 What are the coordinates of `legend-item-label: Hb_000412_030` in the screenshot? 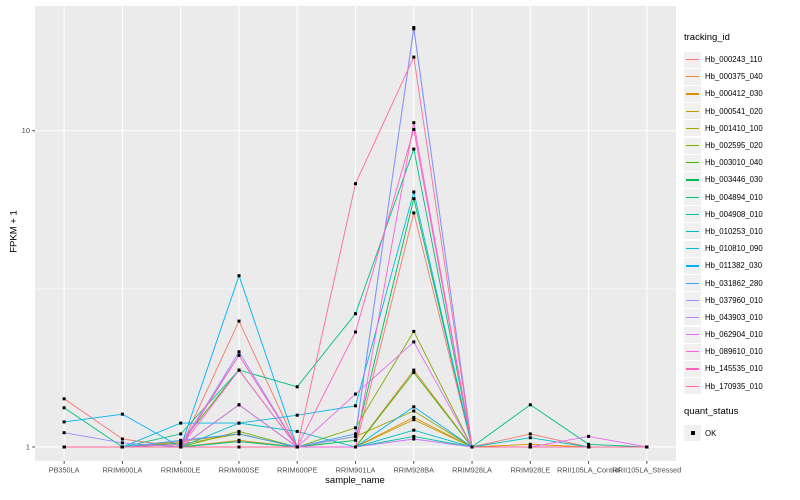 It's located at (734, 94).